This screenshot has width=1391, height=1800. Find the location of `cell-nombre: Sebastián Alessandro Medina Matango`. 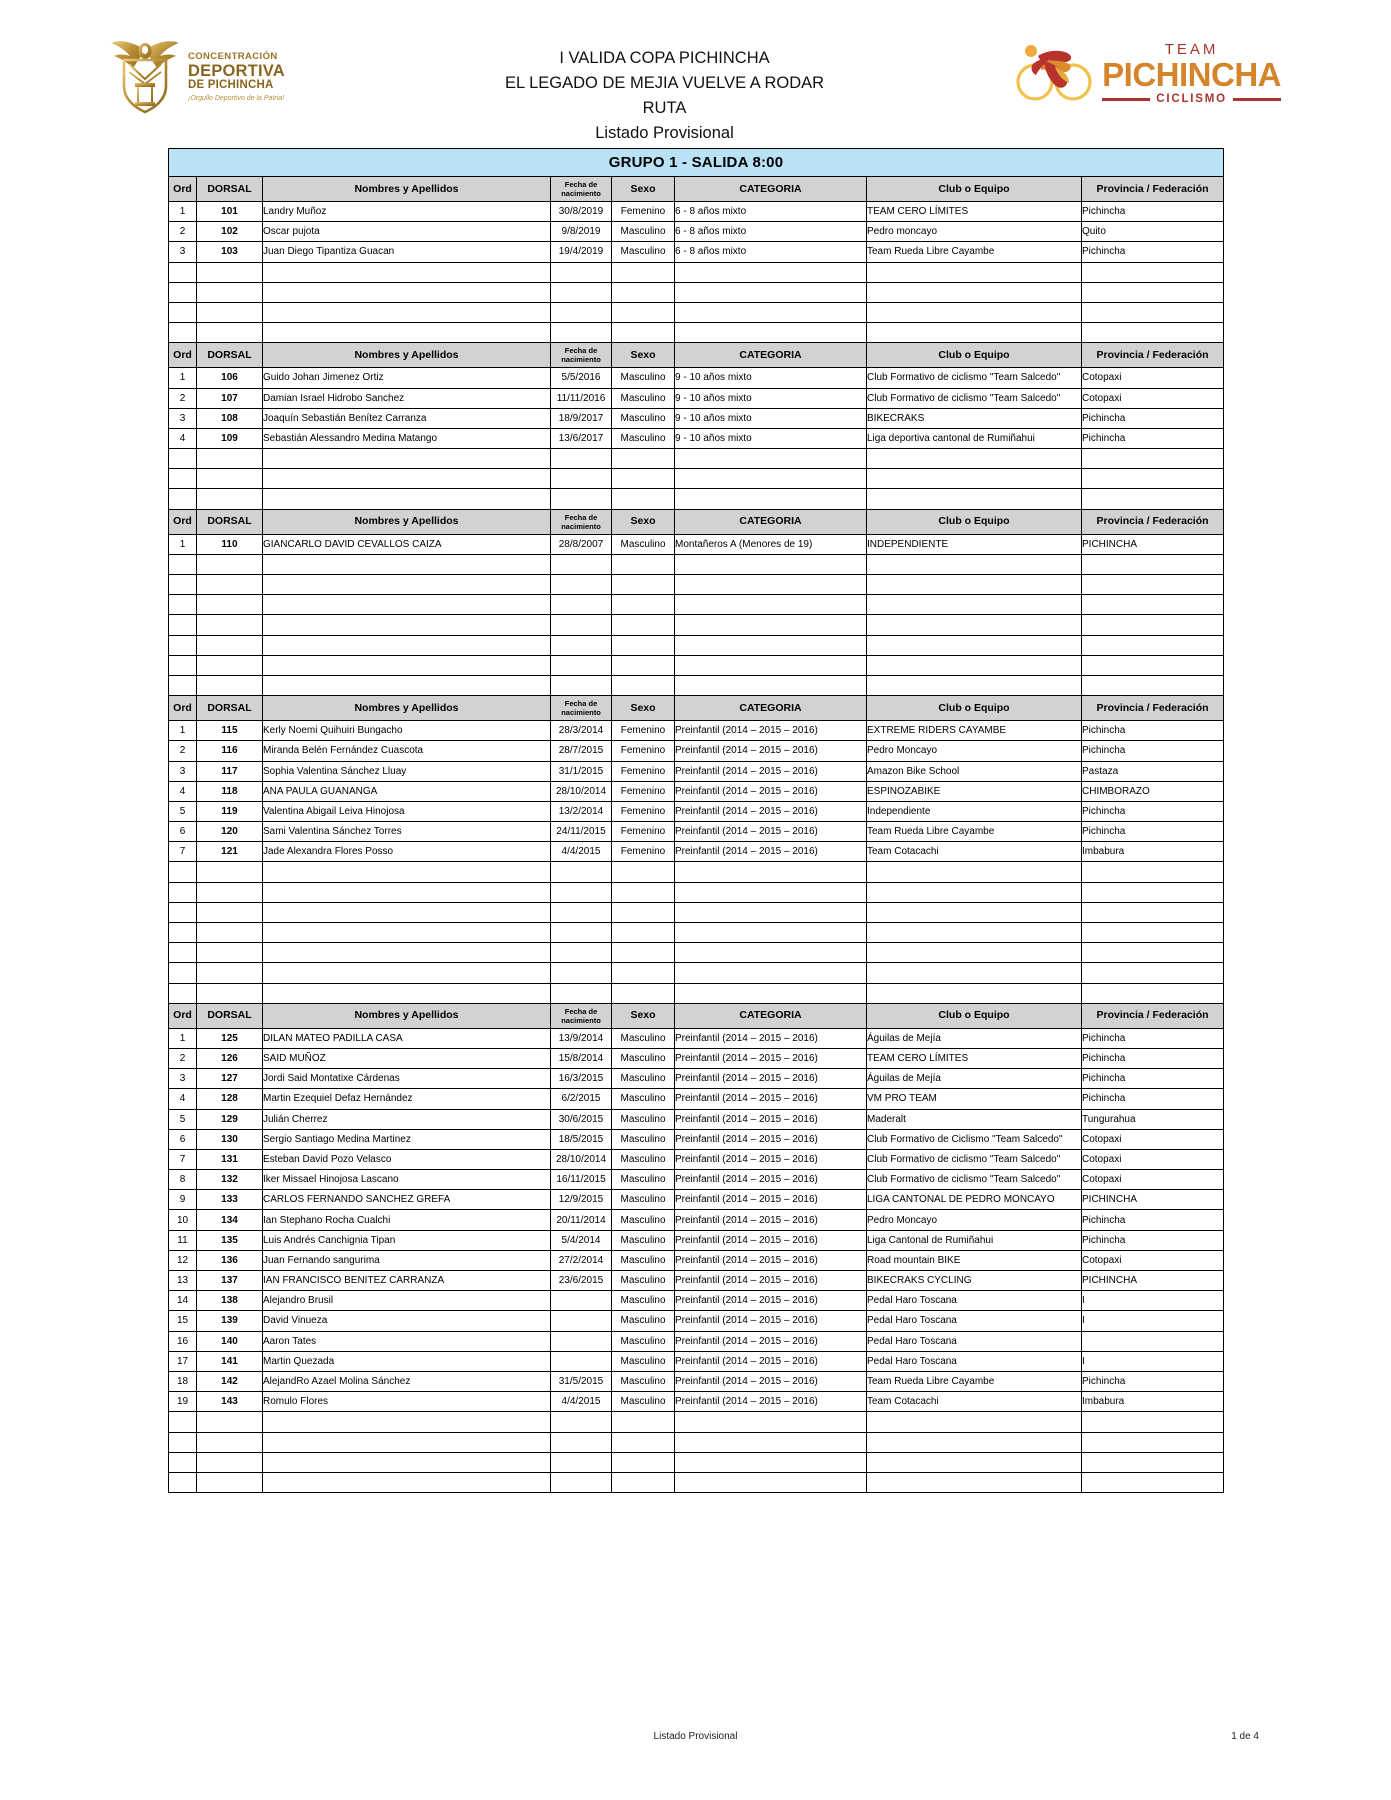

cell-nombre: Sebastián Alessandro Medina Matango is located at coordinates (406, 438).